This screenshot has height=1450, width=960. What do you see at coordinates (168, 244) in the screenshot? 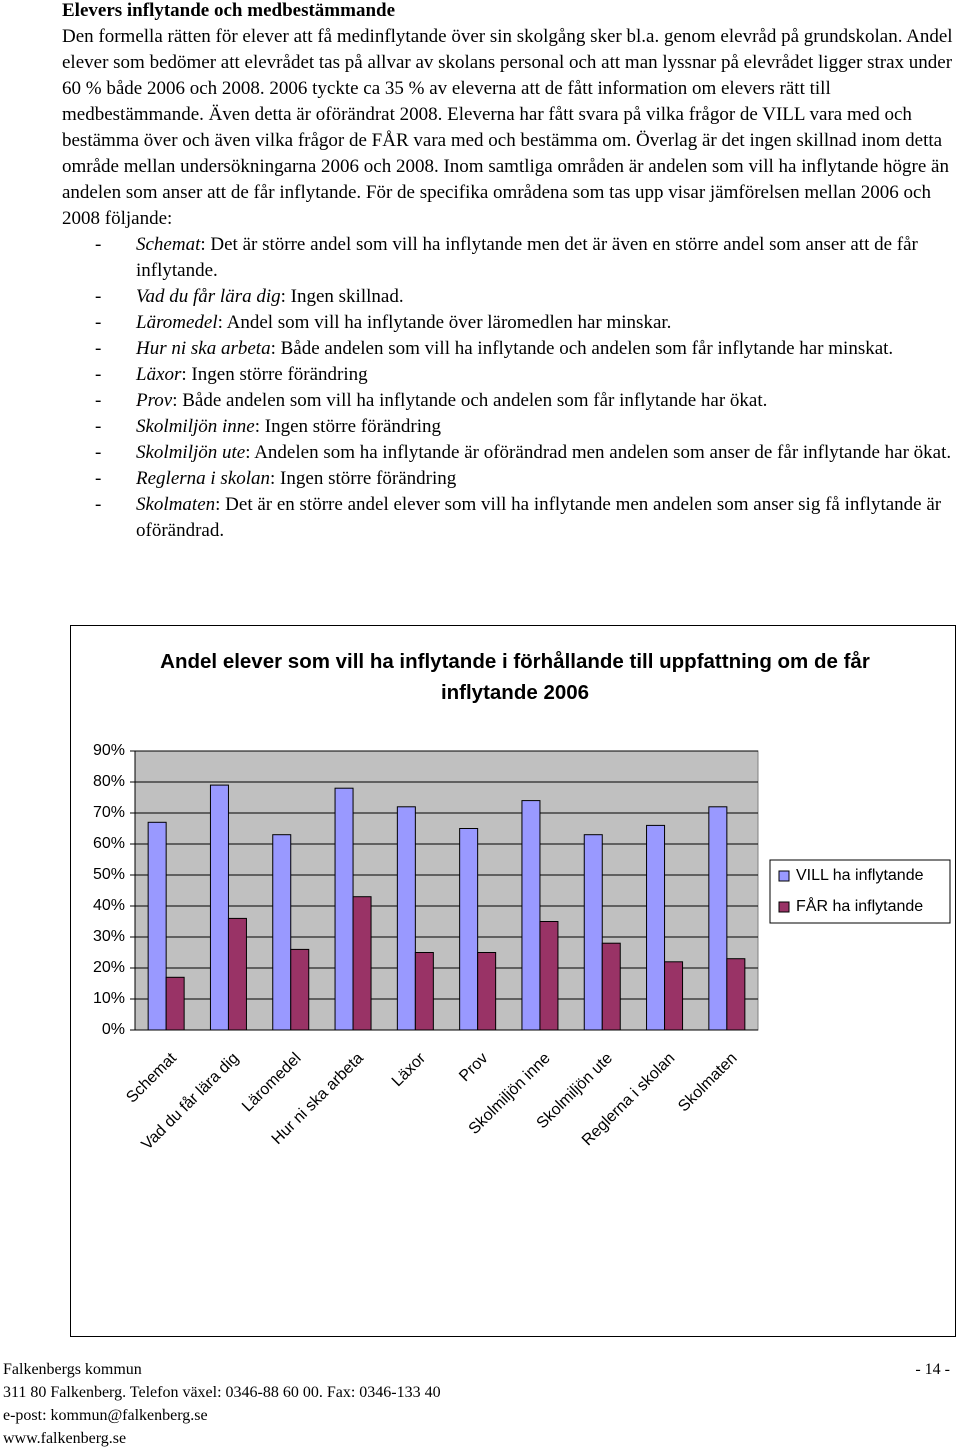
I see `list-term: Schemat` at bounding box center [168, 244].